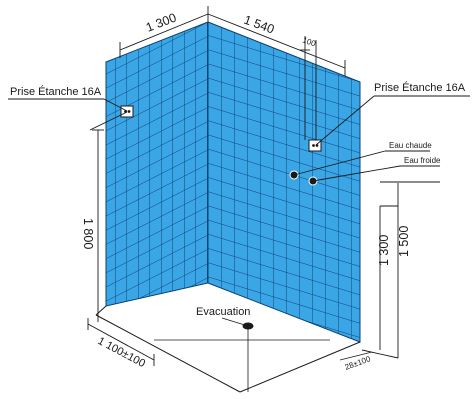  I want to click on floor-outline, so click(228, 349).